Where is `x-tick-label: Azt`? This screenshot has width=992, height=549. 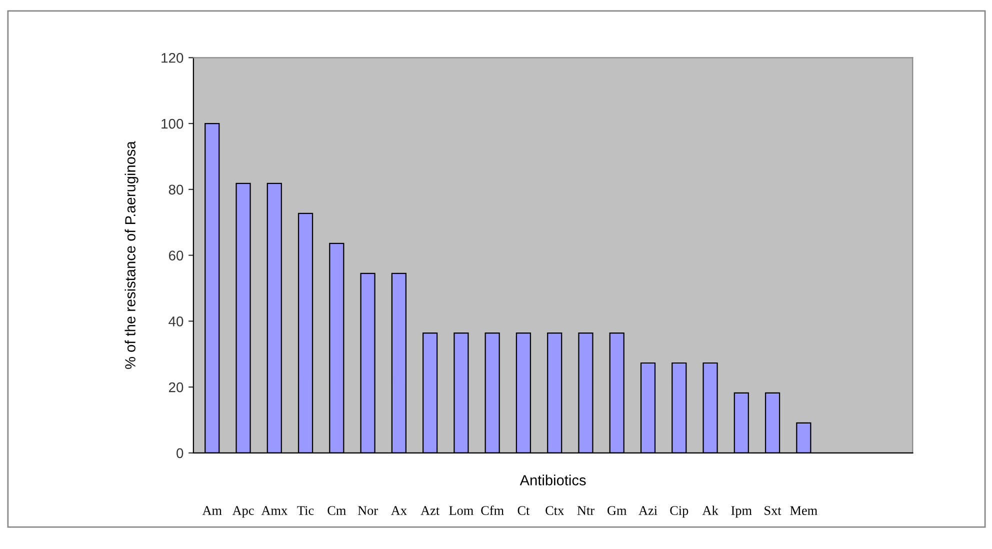 x-tick-label: Azt is located at coordinates (430, 510).